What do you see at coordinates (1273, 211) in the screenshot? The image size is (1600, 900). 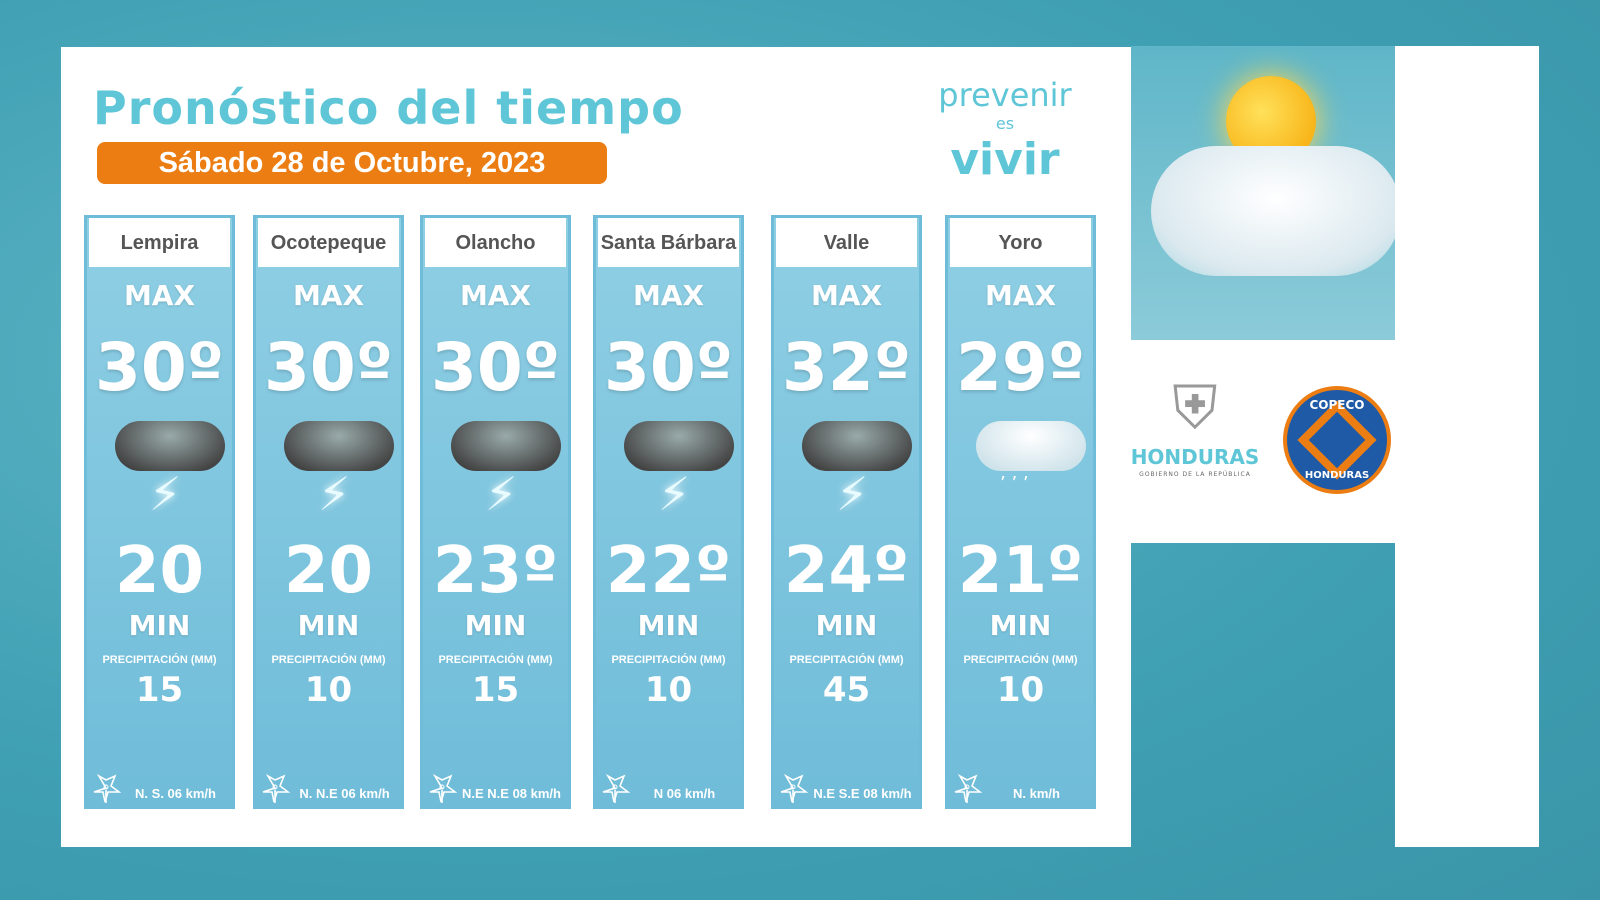 I see `cloud-icon` at bounding box center [1273, 211].